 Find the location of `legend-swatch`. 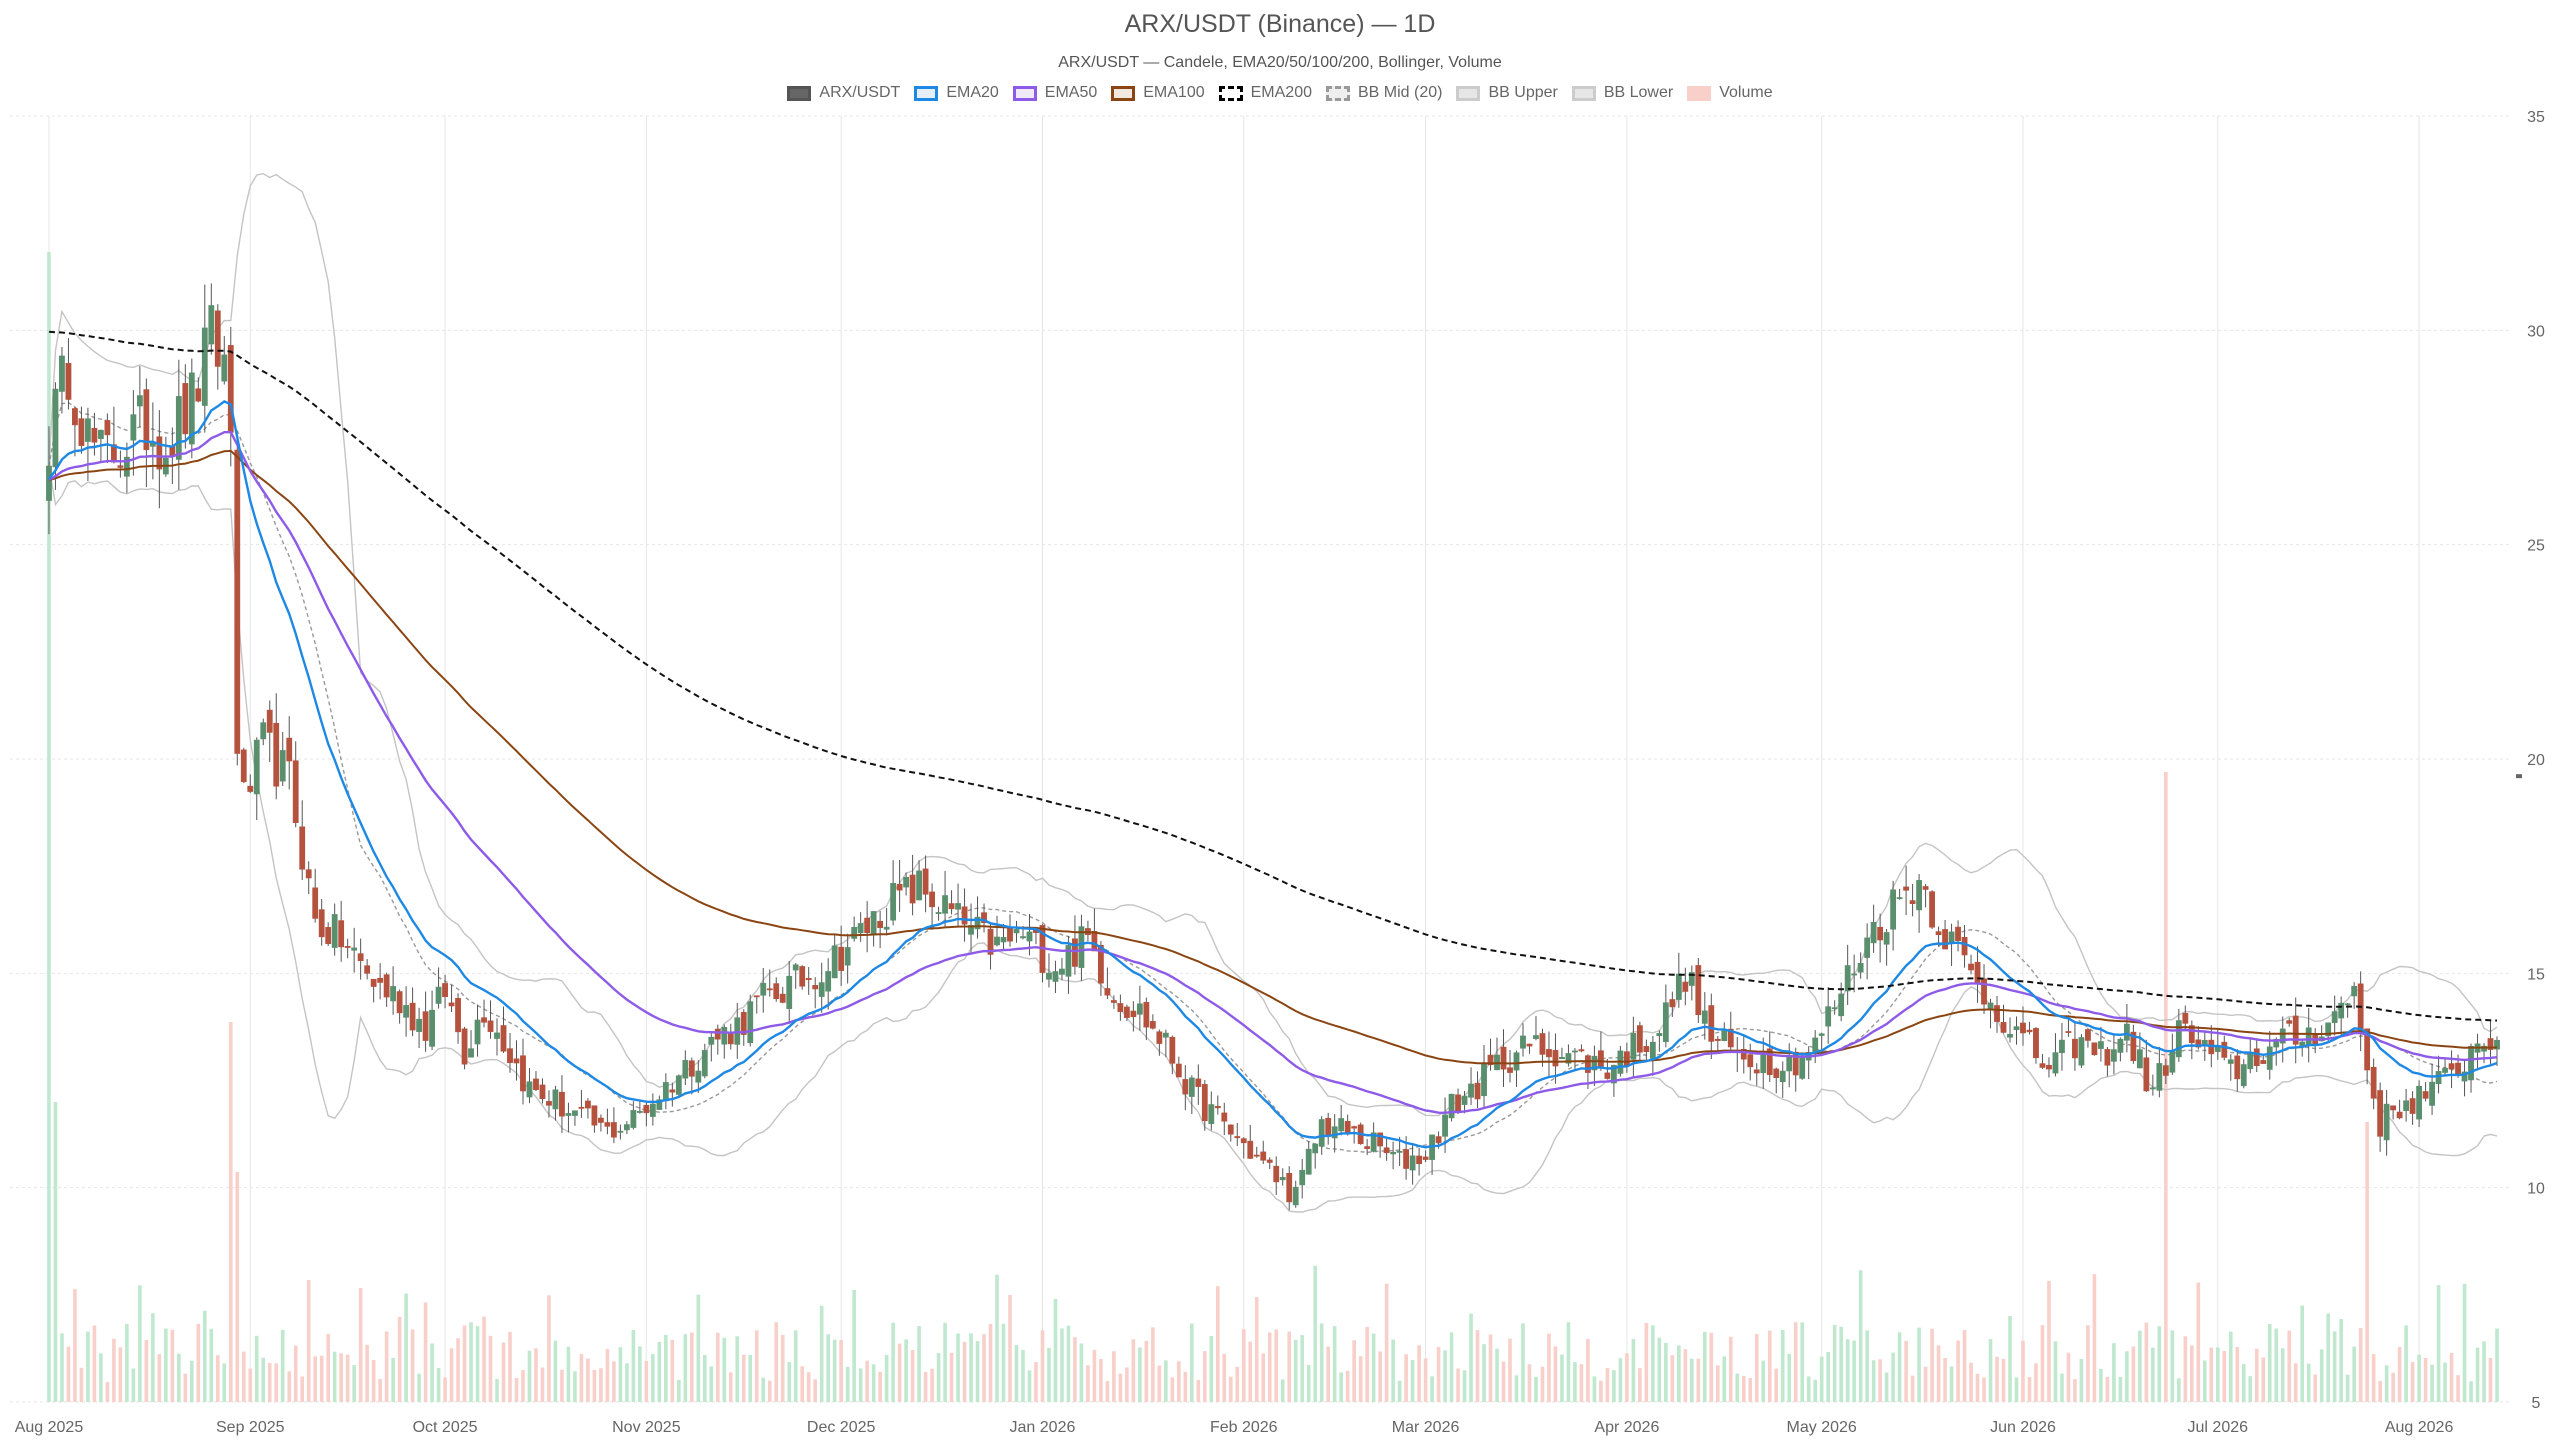

legend-swatch is located at coordinates (1468, 93).